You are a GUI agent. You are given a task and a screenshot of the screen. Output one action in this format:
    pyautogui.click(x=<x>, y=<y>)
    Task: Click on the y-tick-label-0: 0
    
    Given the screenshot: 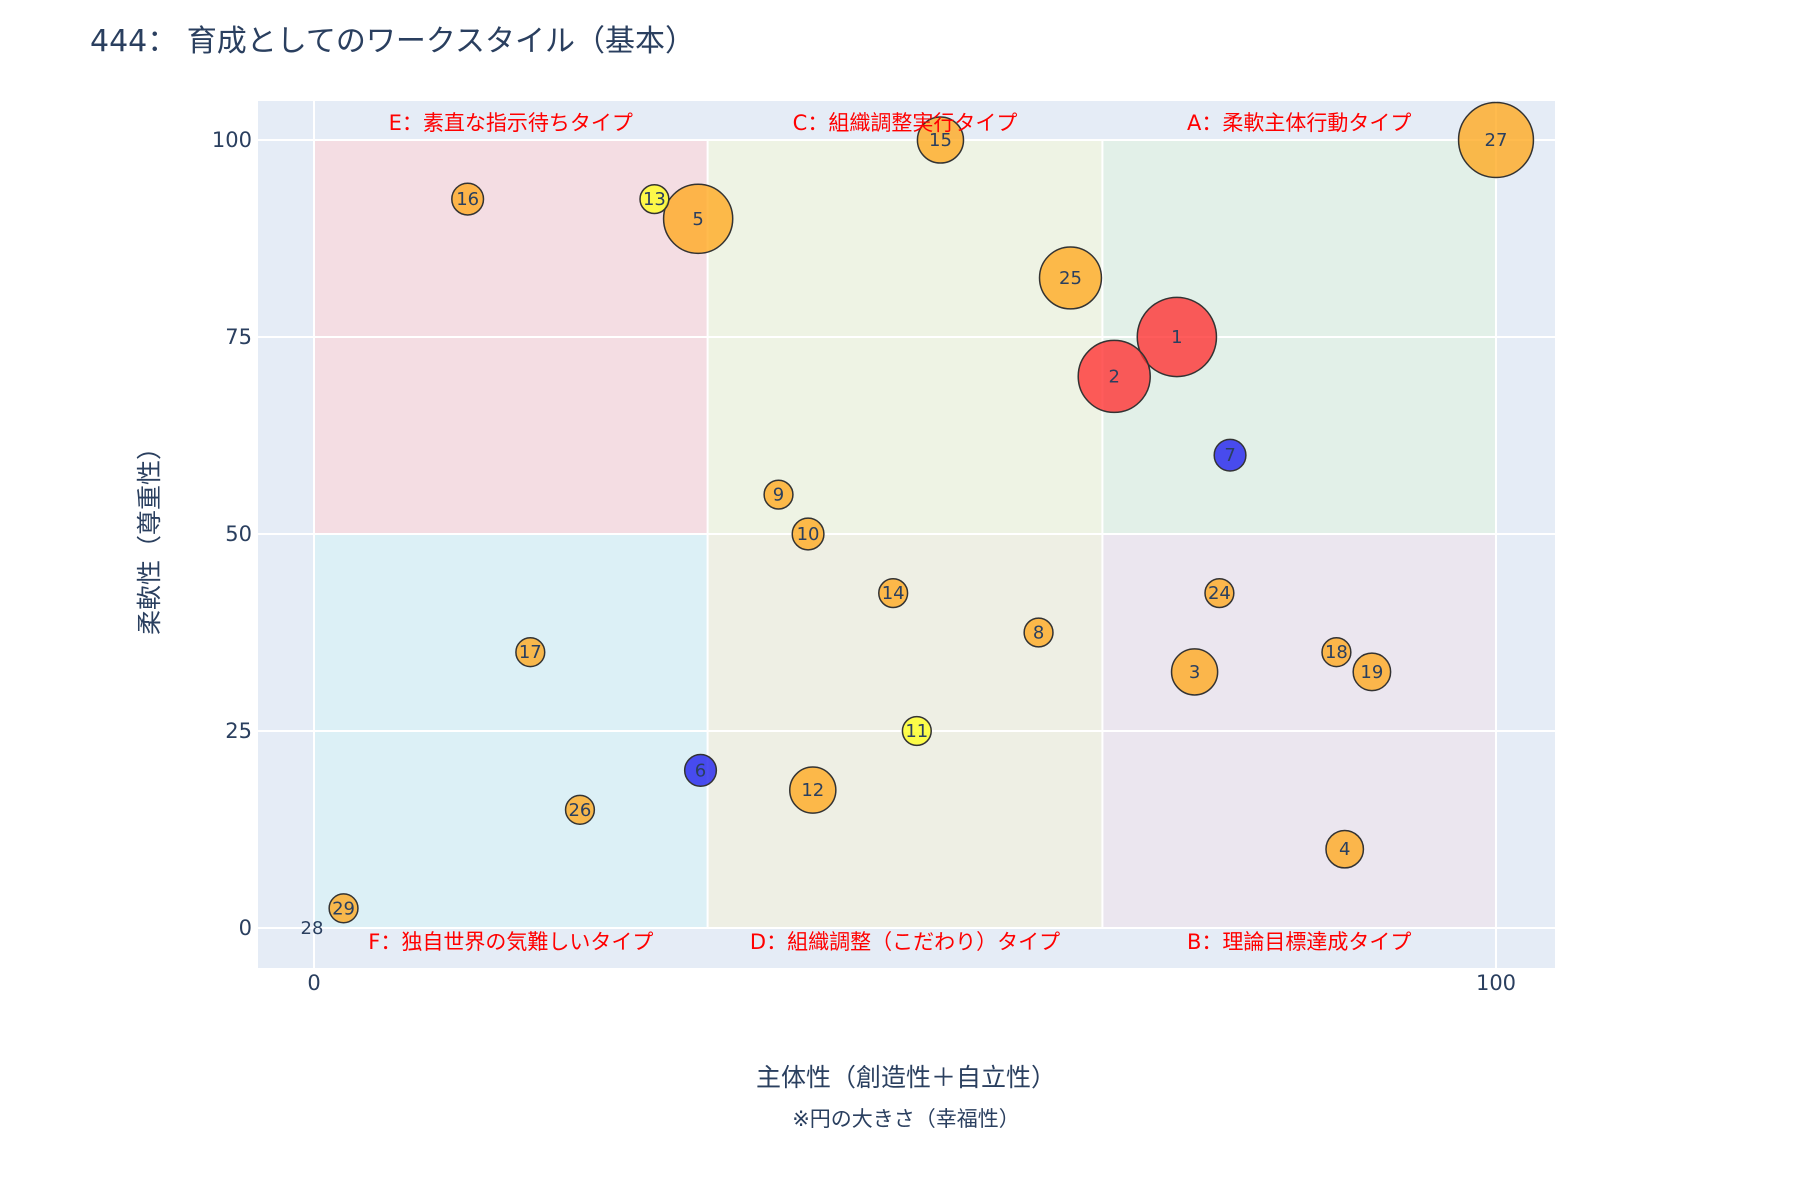 What is the action you would take?
    pyautogui.click(x=245, y=928)
    